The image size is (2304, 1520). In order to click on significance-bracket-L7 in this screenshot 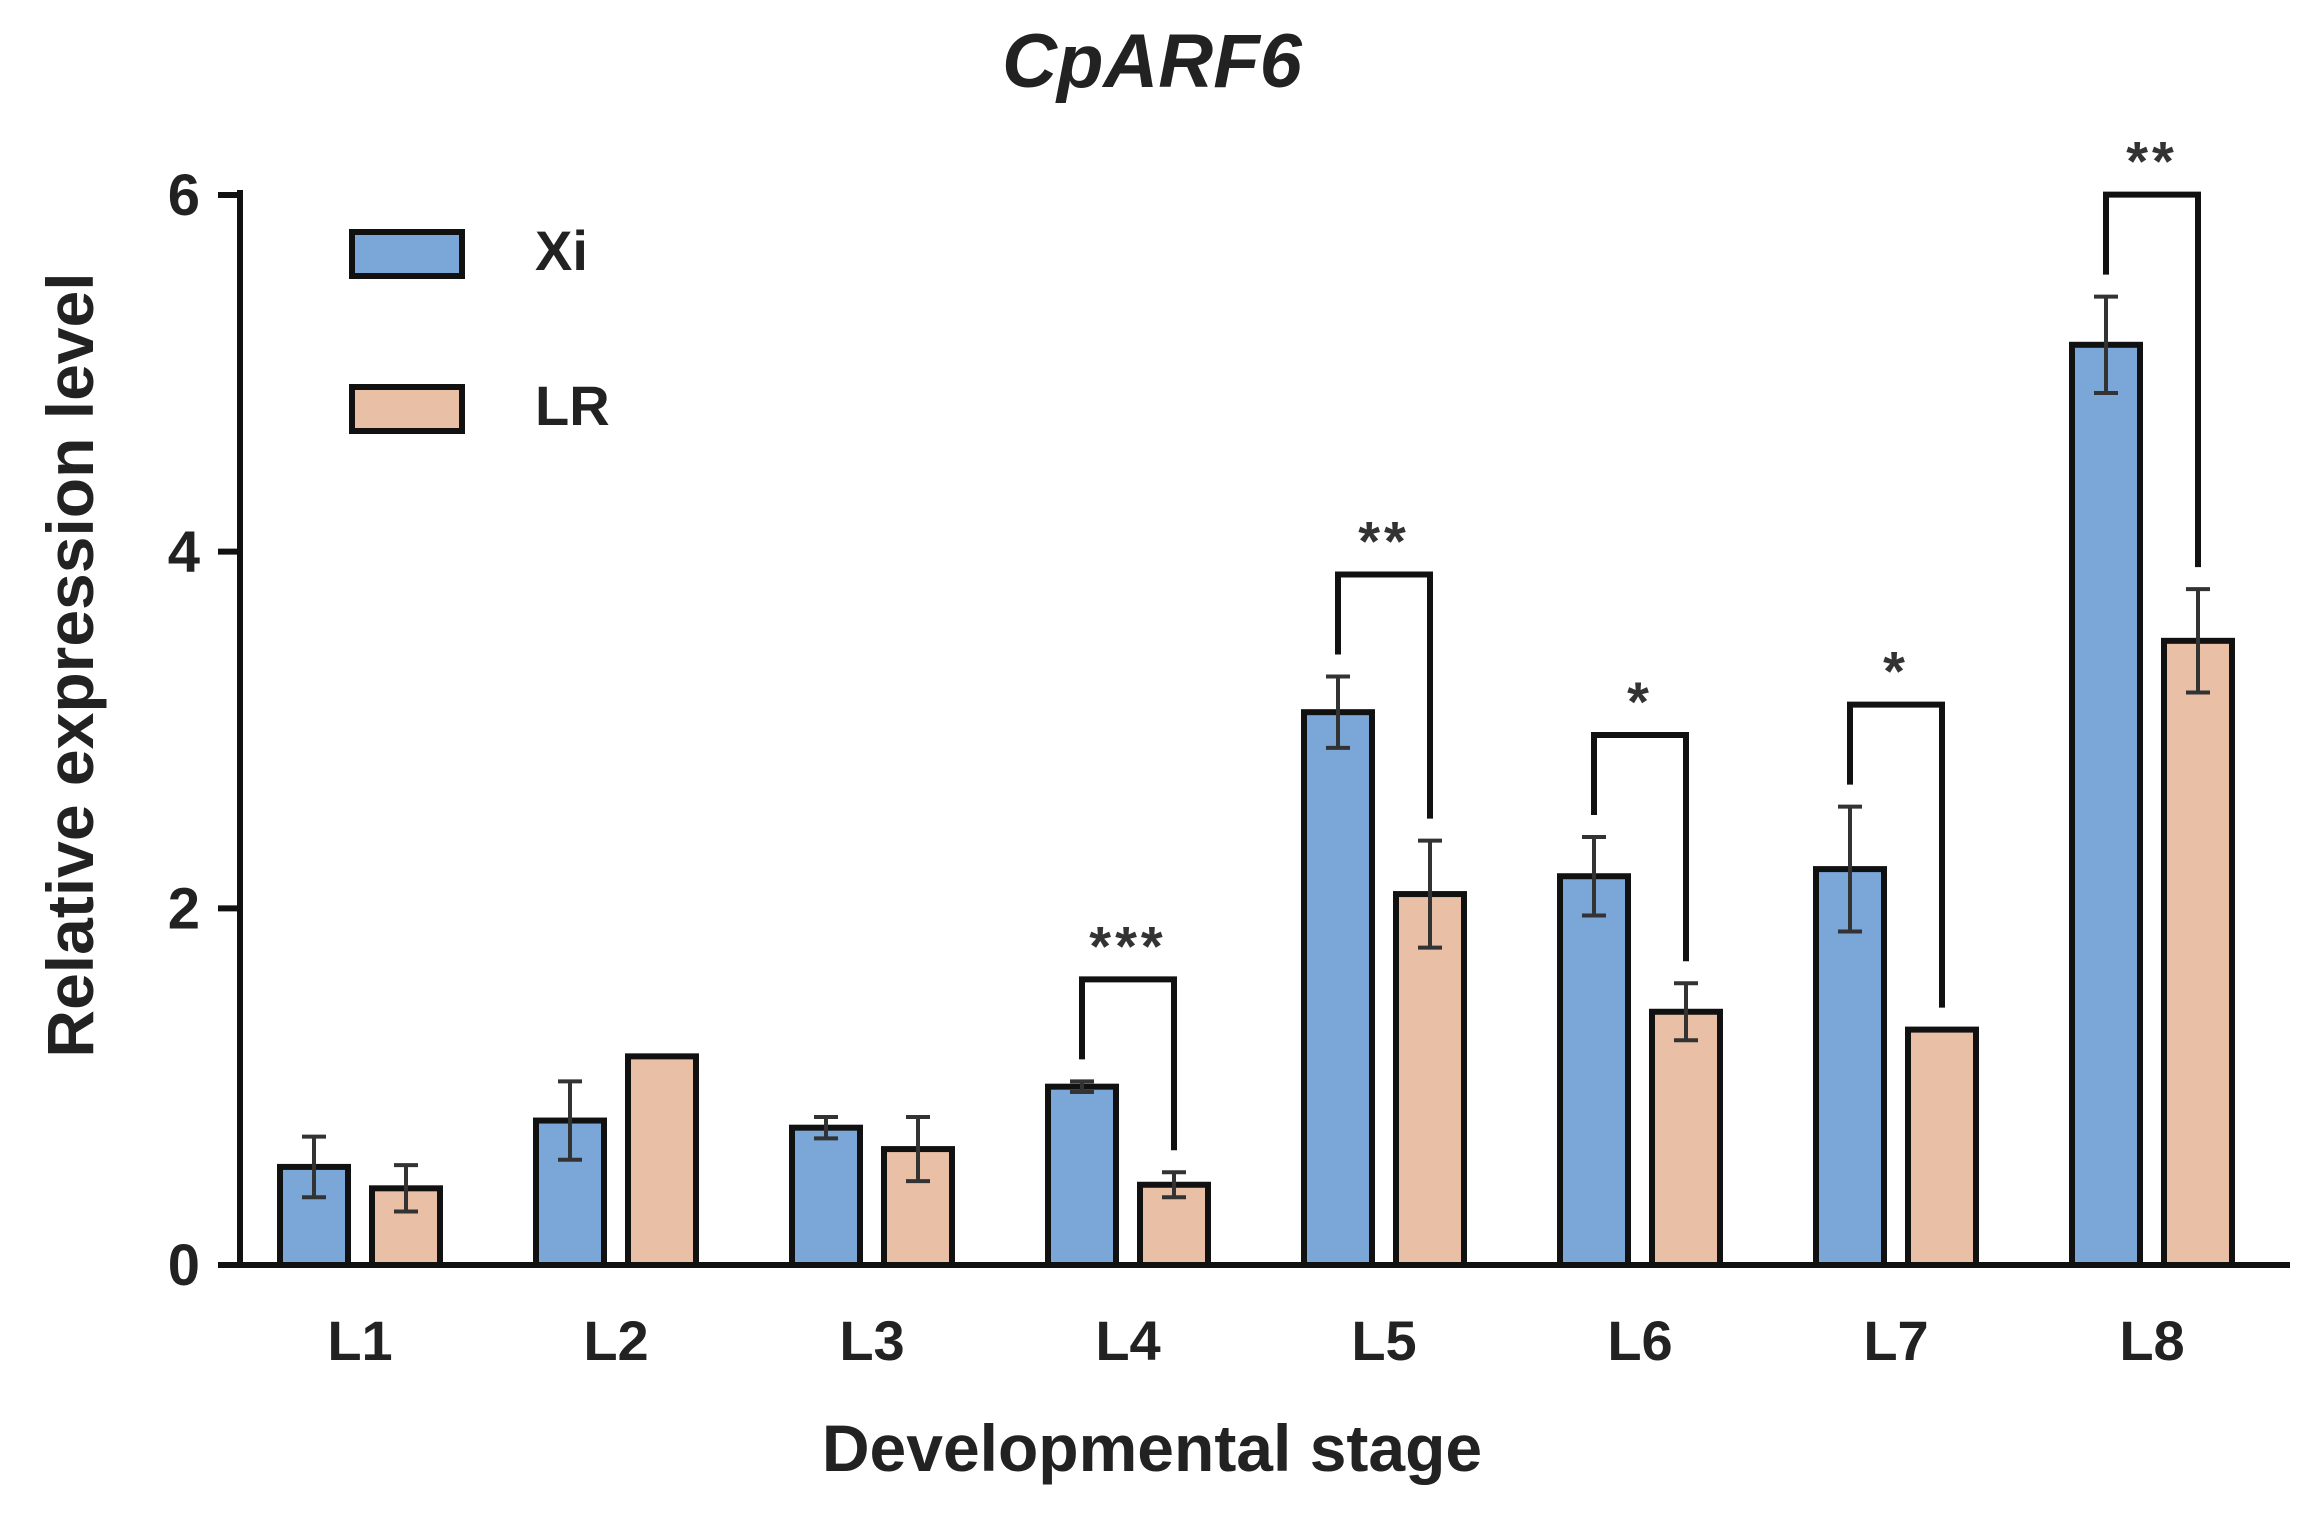, I will do `click(1896, 854)`.